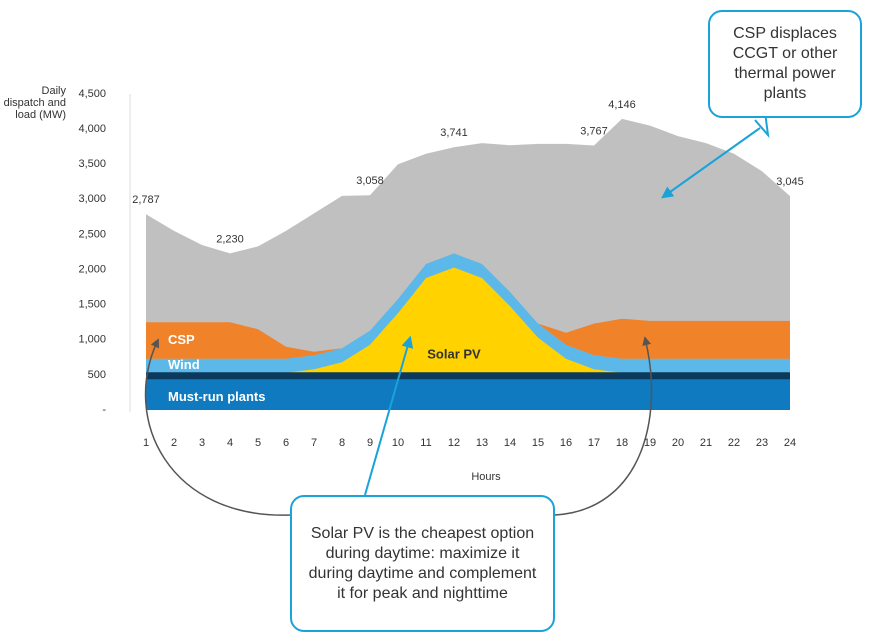 This screenshot has width=872, height=644. What do you see at coordinates (217, 396) in the screenshot?
I see `series-label: Must-run plants` at bounding box center [217, 396].